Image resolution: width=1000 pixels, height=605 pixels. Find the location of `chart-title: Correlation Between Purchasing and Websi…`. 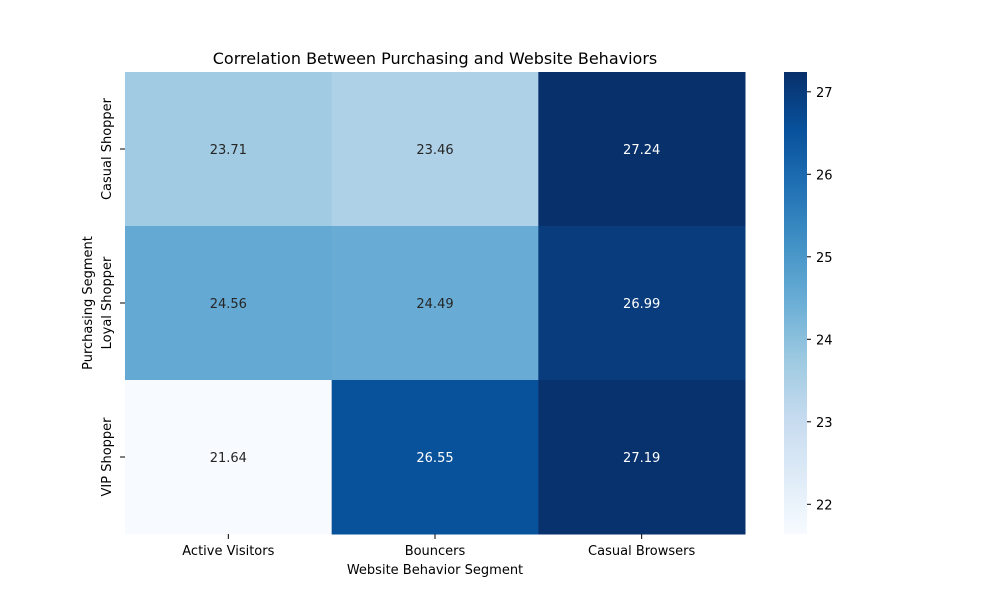

chart-title: Correlation Between Purchasing and Websi… is located at coordinates (435, 58).